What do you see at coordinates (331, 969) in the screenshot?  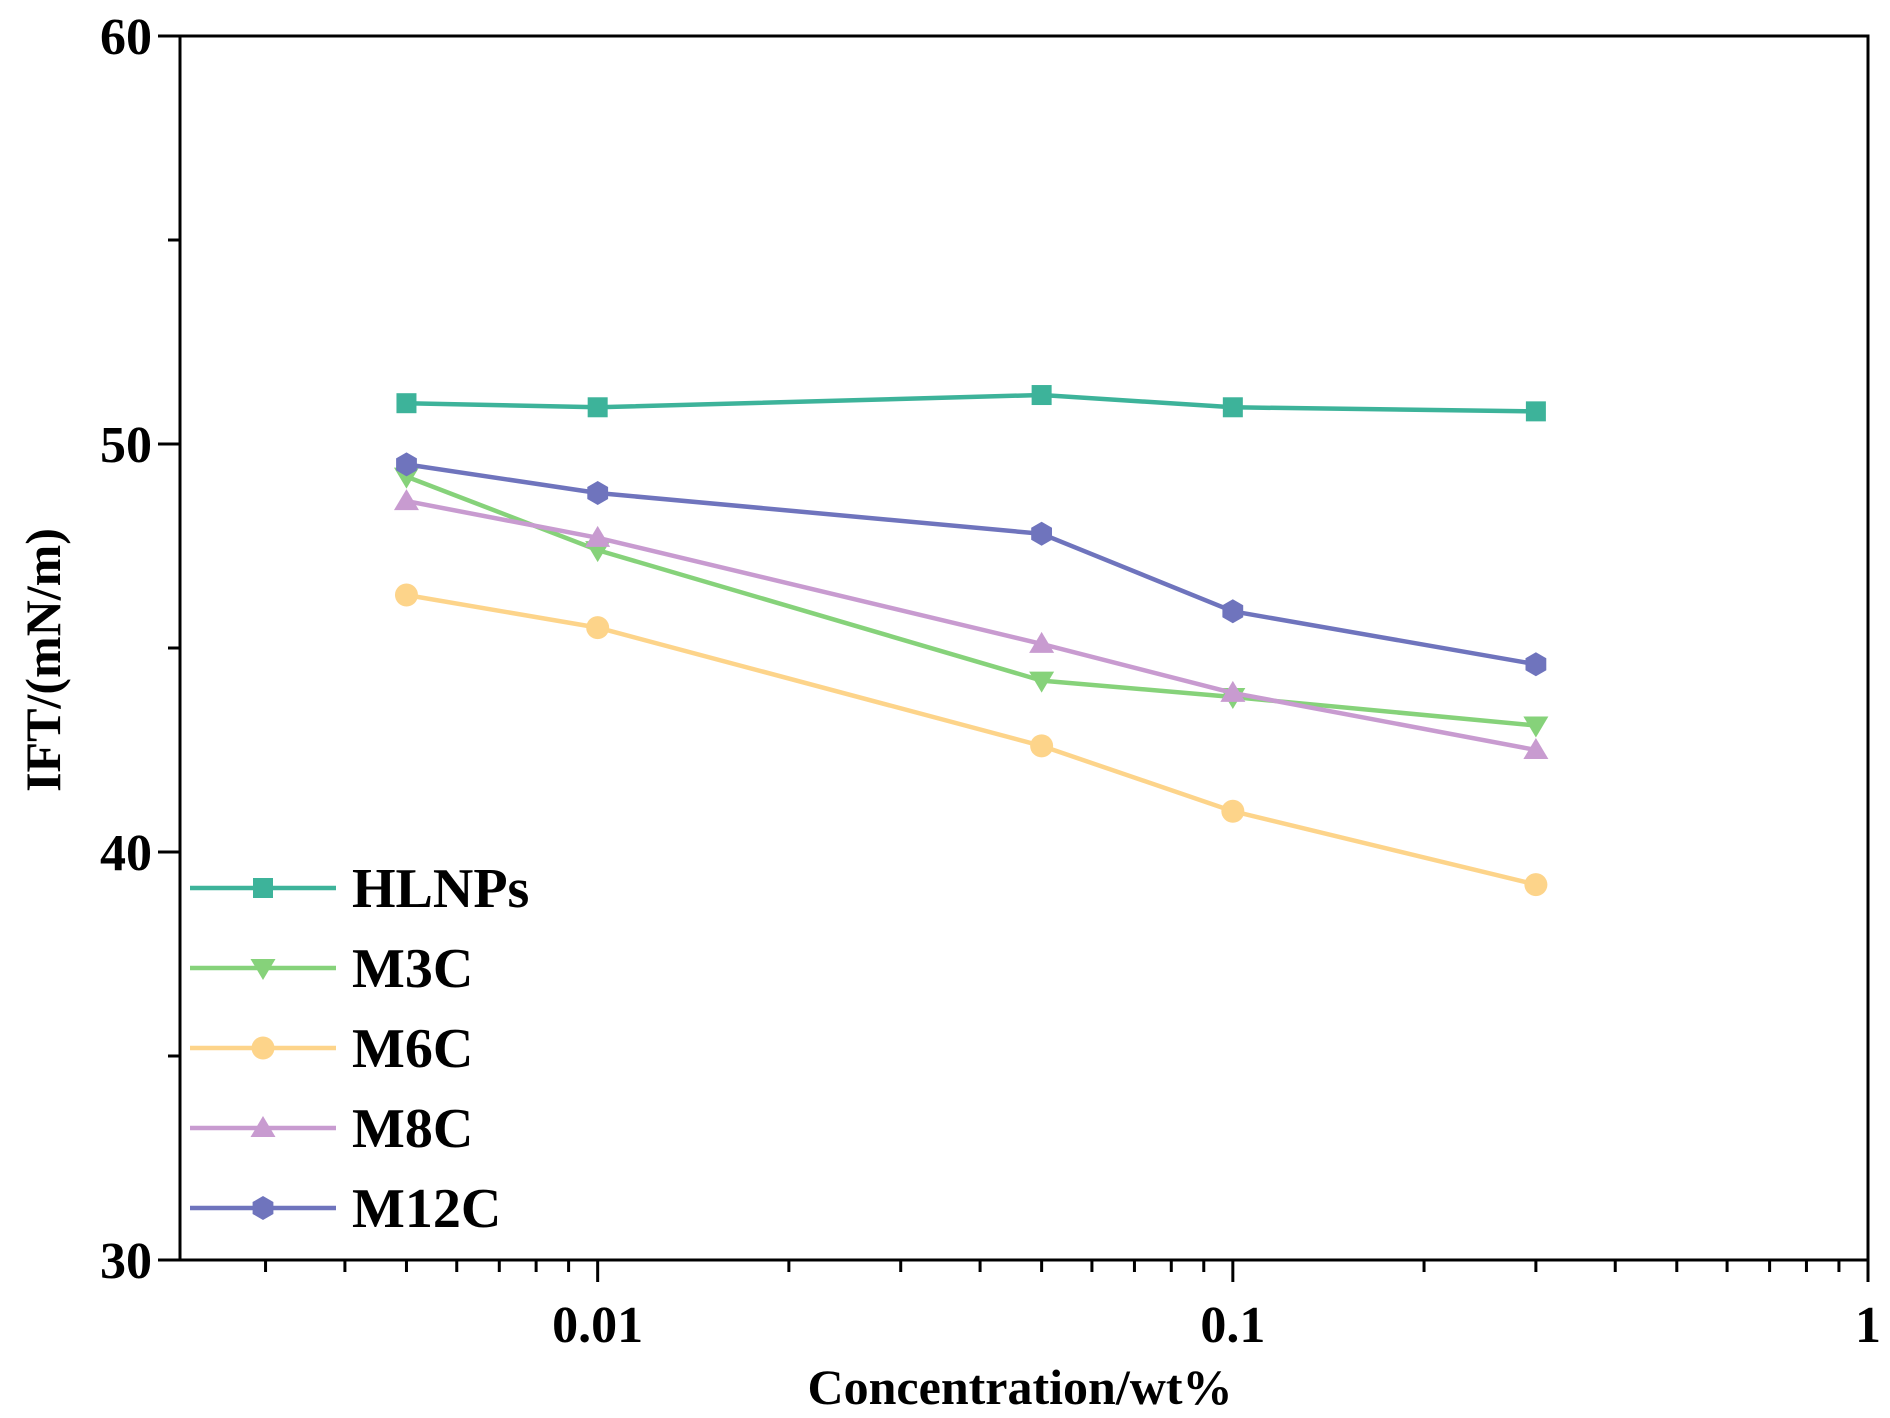 I see `legend-item-m3c: M3C` at bounding box center [331, 969].